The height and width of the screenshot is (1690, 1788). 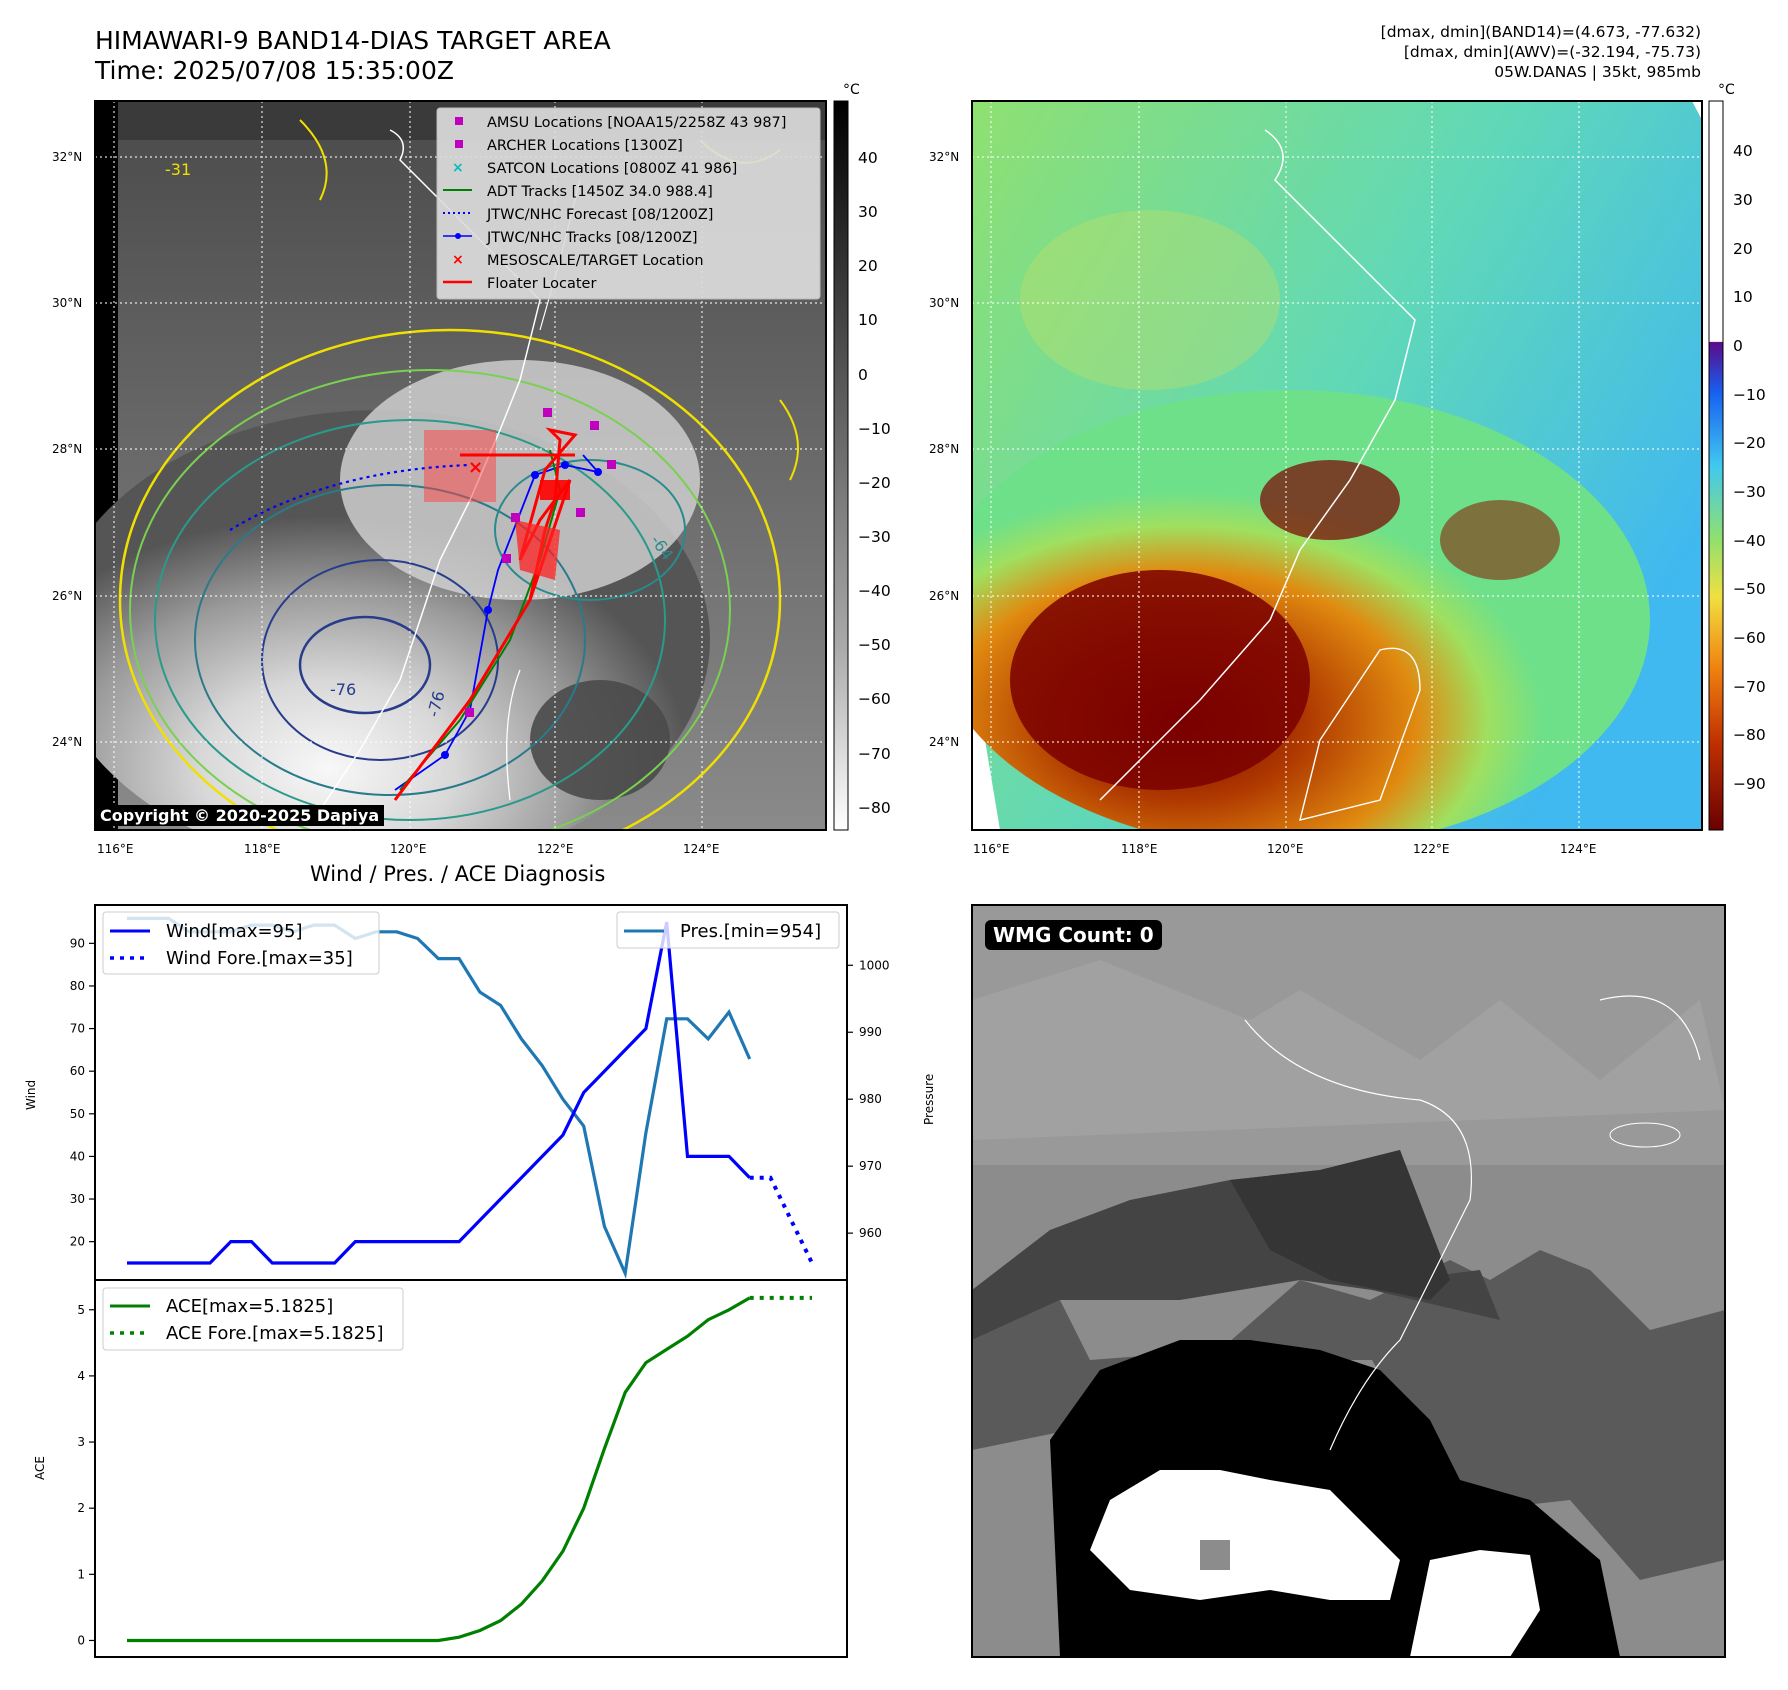 I want to click on colorbar-gray, so click(x=841, y=465).